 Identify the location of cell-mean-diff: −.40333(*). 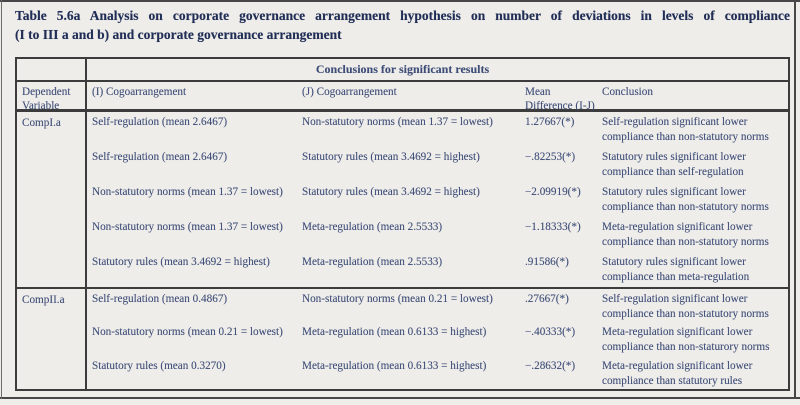
(550, 332).